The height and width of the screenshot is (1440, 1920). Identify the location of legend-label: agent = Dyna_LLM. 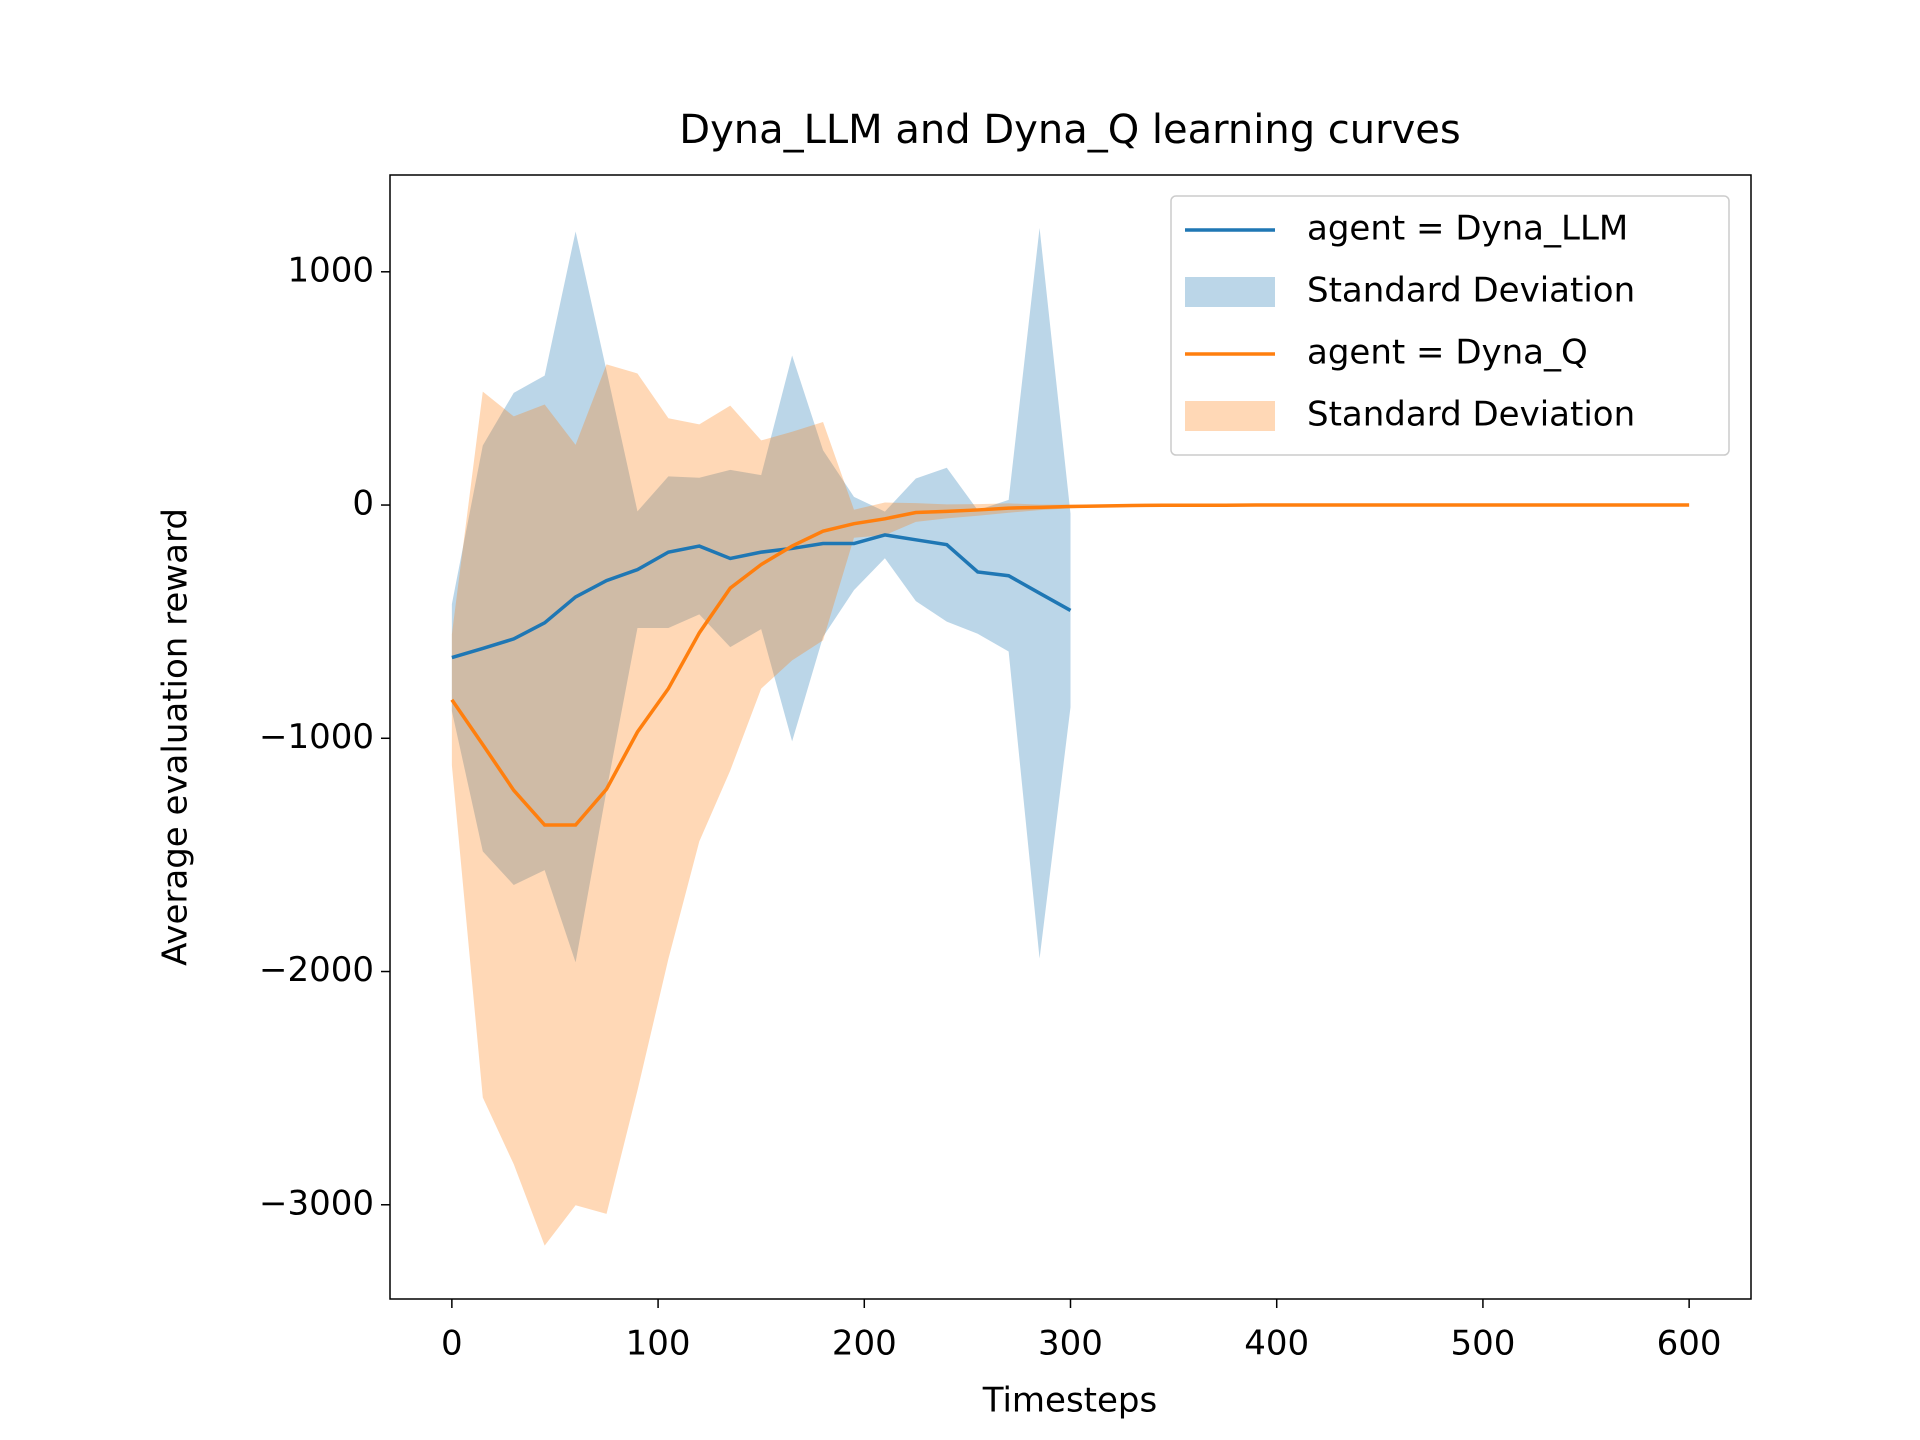
(1467, 229).